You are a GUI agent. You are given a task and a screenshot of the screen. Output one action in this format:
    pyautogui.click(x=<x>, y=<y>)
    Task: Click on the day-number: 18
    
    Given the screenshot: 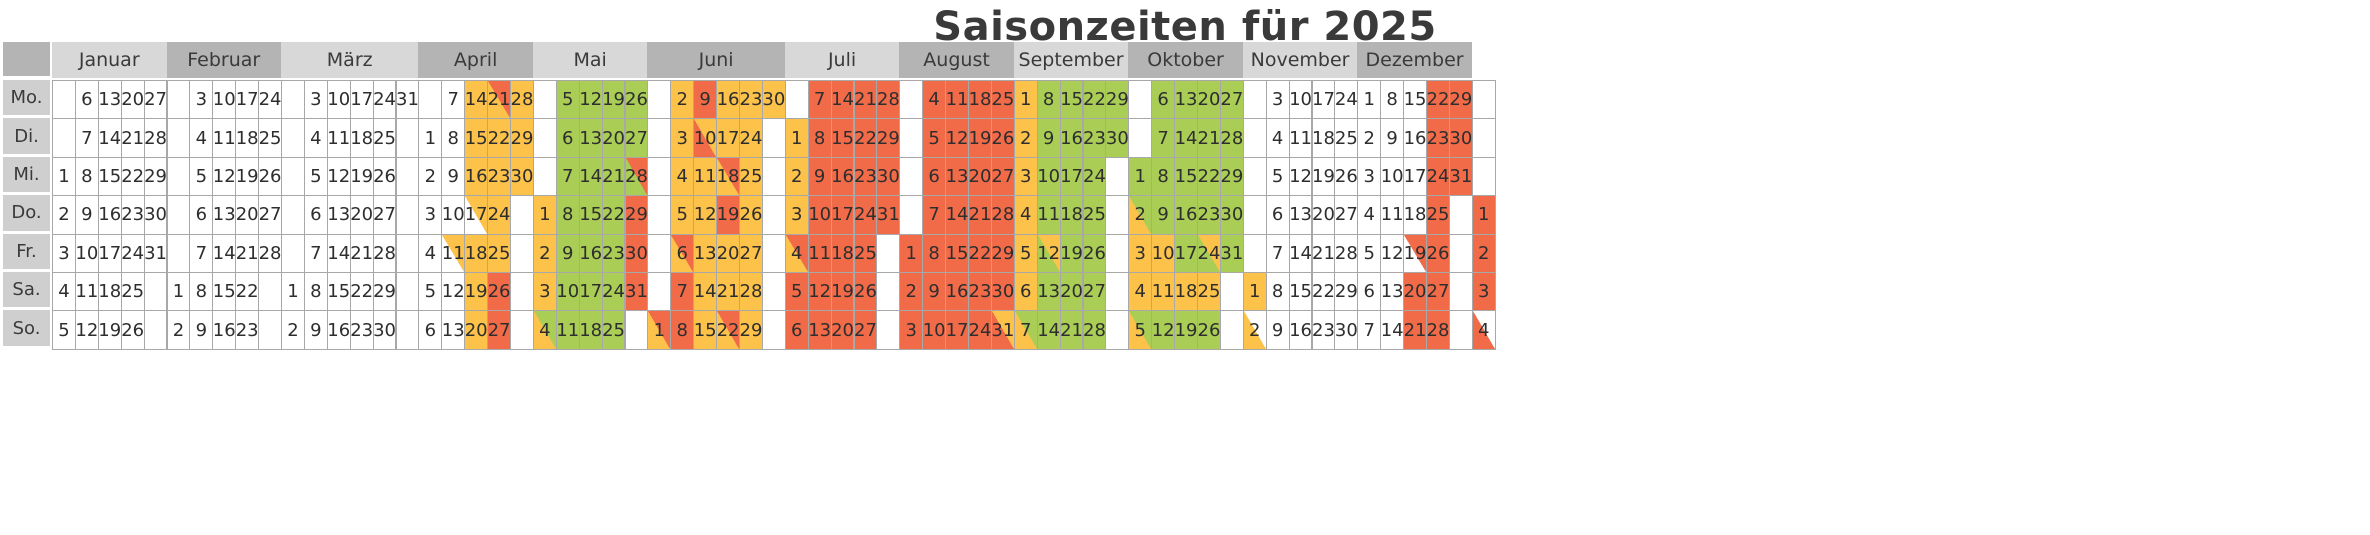 What is the action you would take?
    pyautogui.click(x=1323, y=138)
    